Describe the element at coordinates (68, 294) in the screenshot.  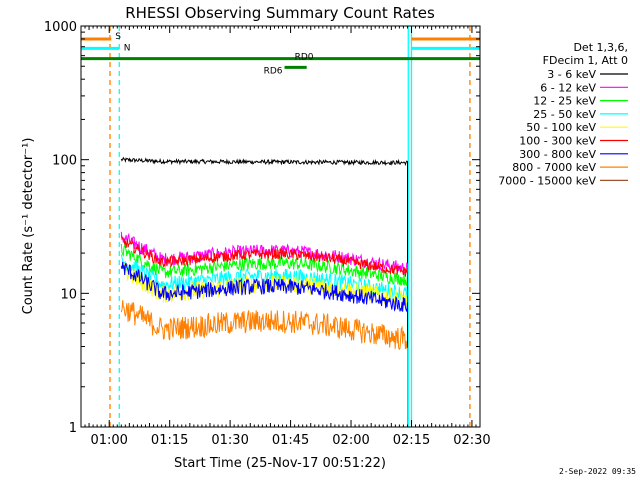
I see `y-tick-label: 10` at that location.